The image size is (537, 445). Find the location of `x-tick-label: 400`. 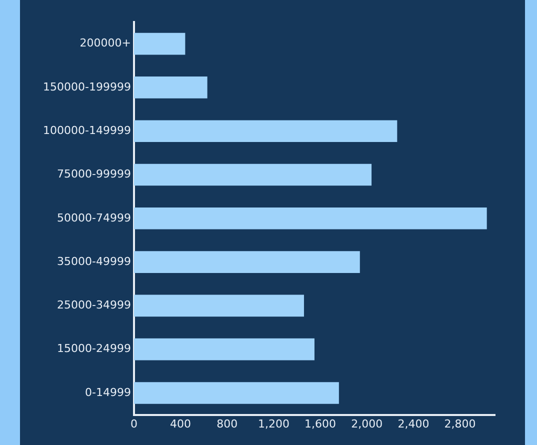

x-tick-label: 400 is located at coordinates (181, 423).